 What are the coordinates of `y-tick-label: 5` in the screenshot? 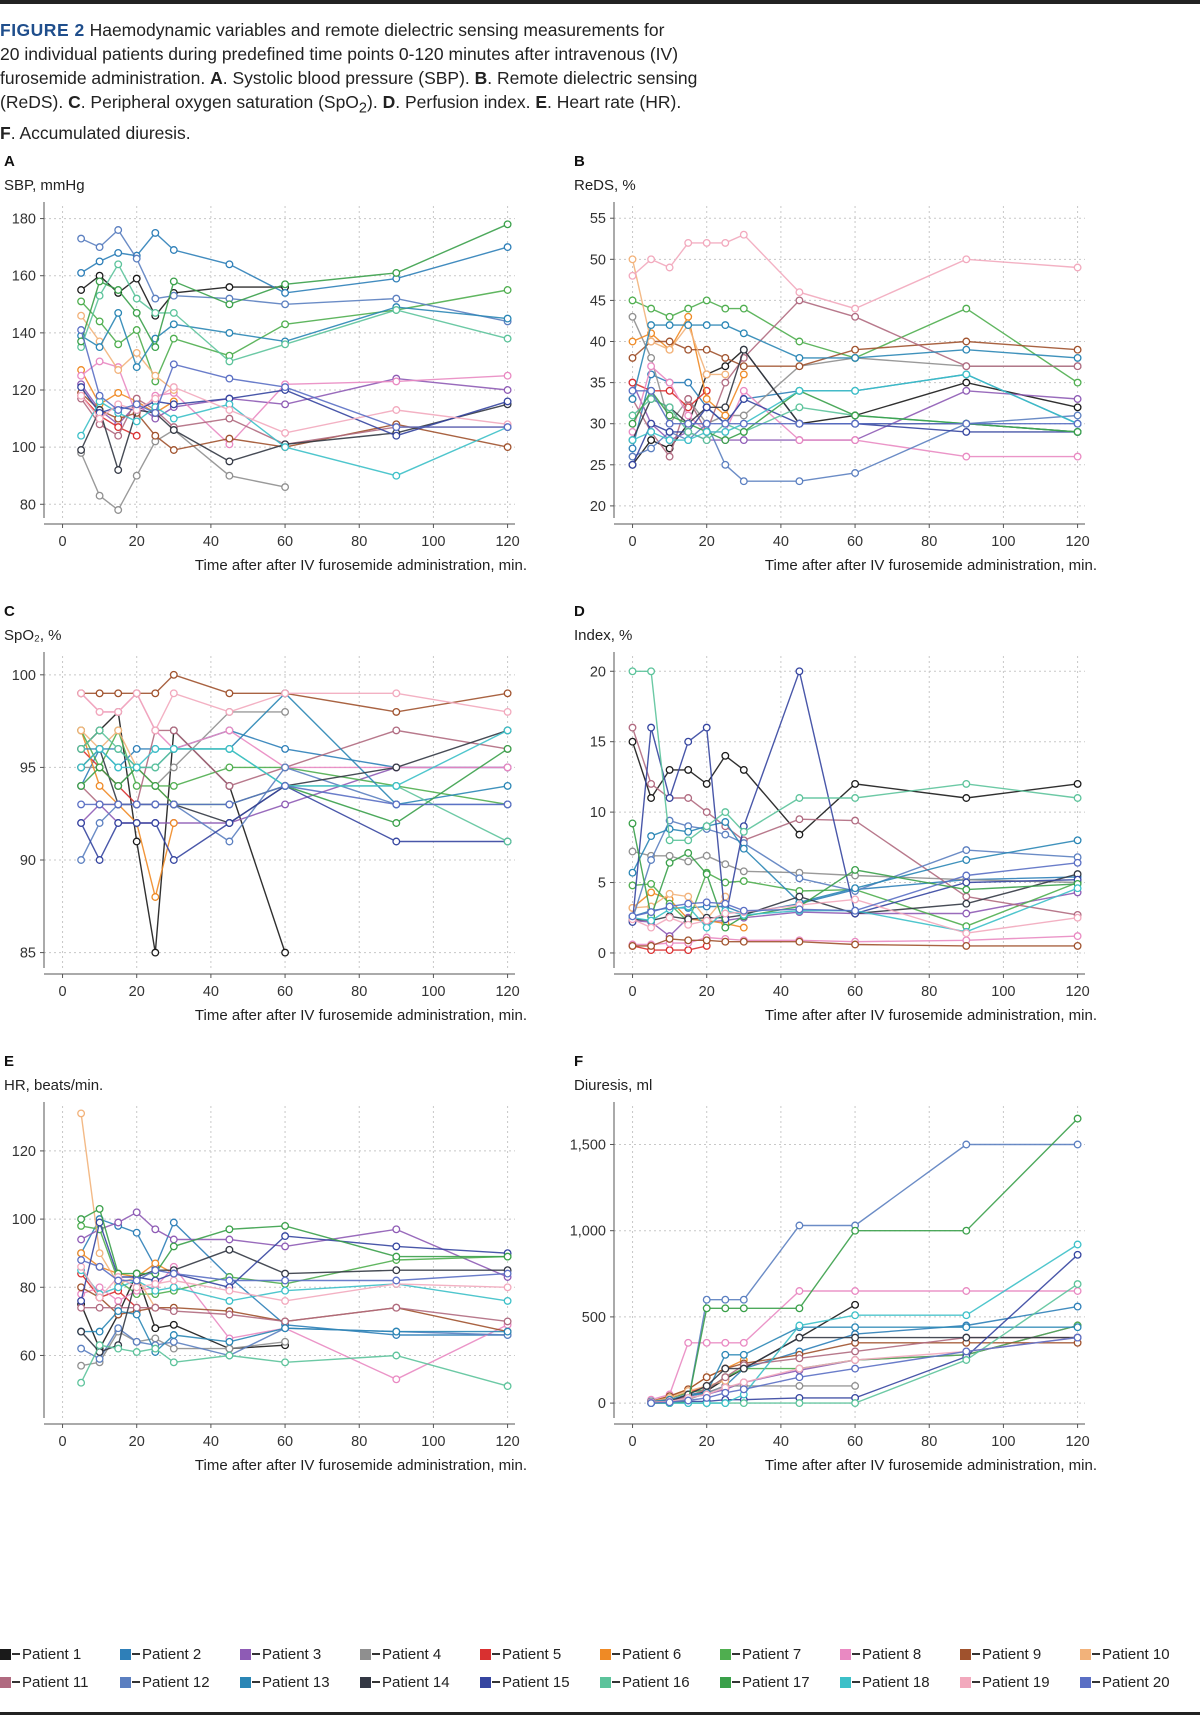 It's located at (602, 884).